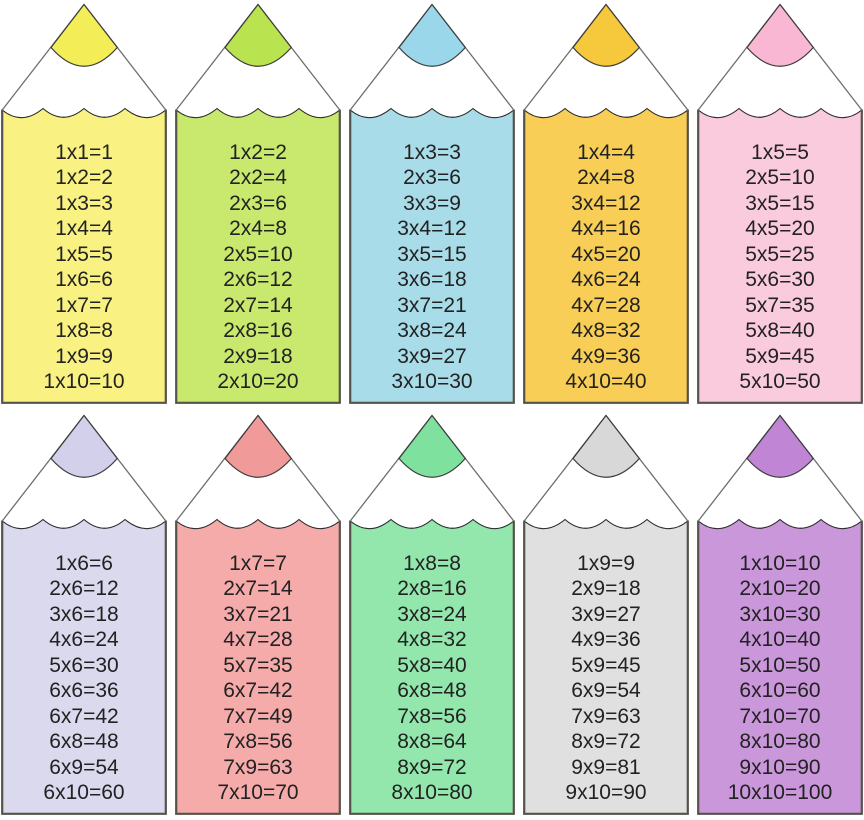  I want to click on multiplication-fact: 3x5=15, so click(780, 203).